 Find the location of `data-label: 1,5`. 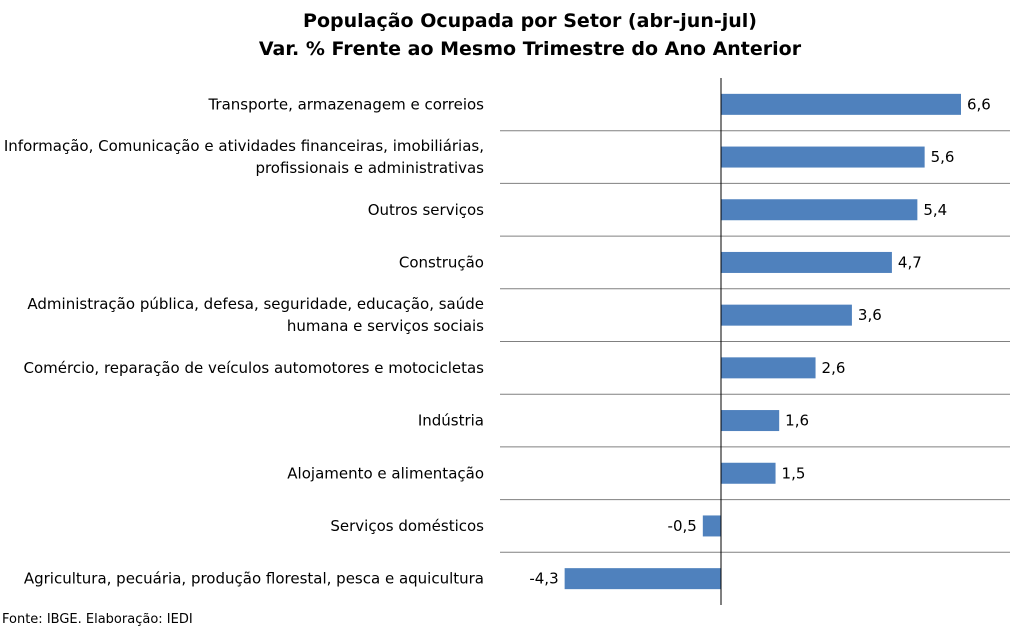

data-label: 1,5 is located at coordinates (794, 473).